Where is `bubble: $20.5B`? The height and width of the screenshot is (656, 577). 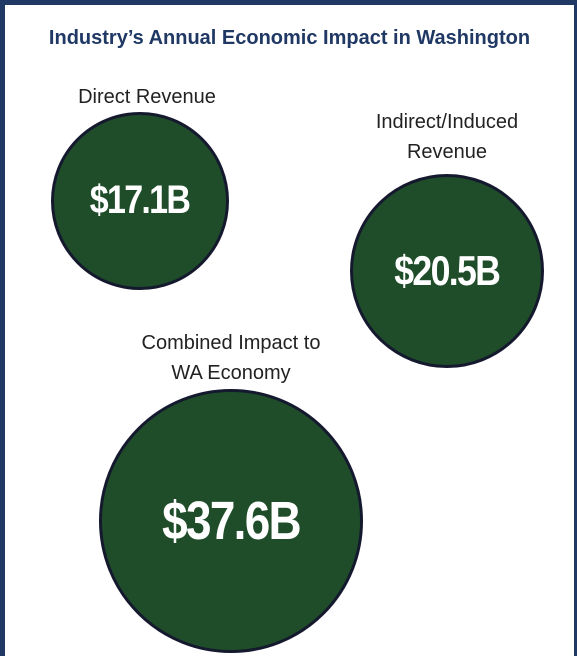
bubble: $20.5B is located at coordinates (447, 271).